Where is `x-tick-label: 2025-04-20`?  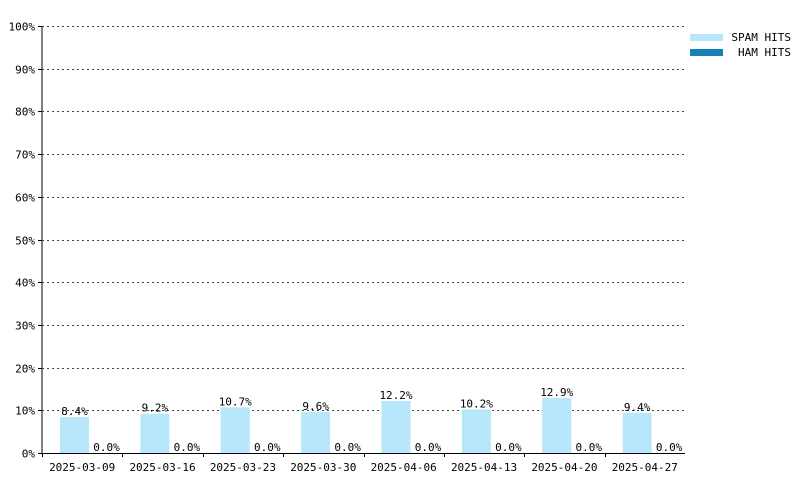
x-tick-label: 2025-04-20 is located at coordinates (564, 467).